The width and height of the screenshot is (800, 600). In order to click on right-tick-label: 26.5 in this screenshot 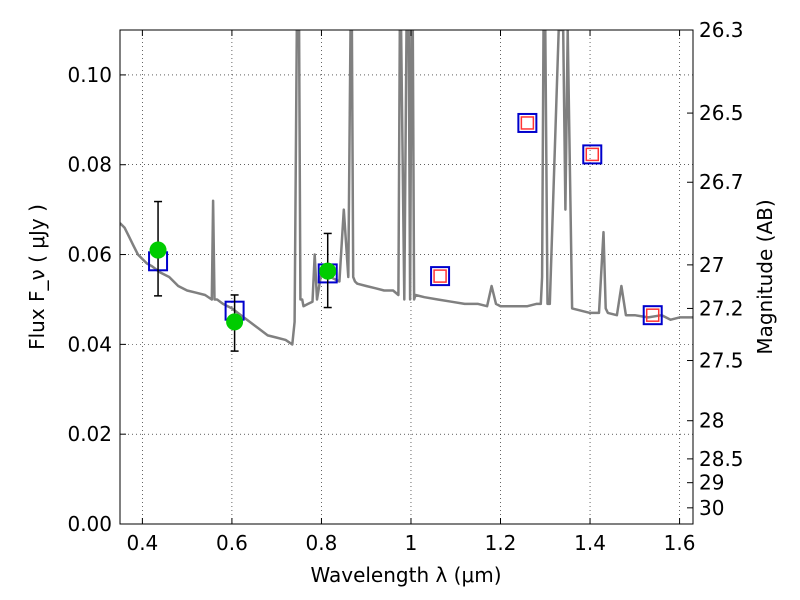, I will do `click(721, 113)`.